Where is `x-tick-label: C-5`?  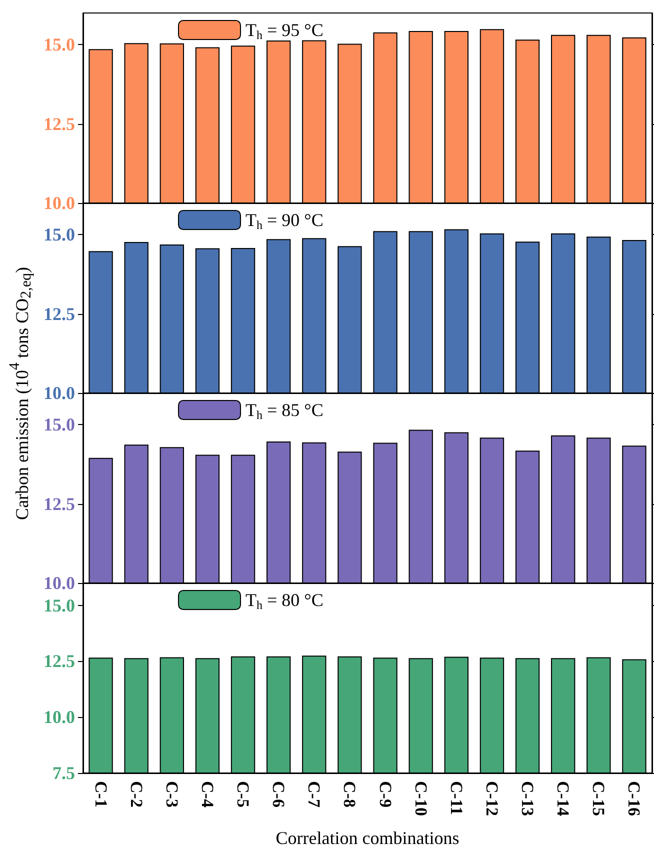
x-tick-label: C-5 is located at coordinates (243, 794).